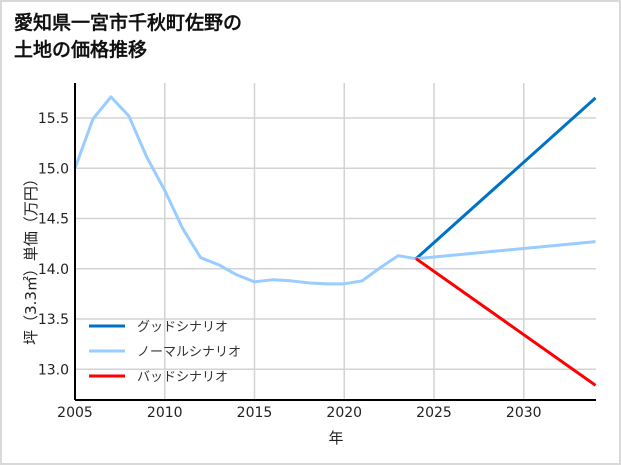 The width and height of the screenshot is (621, 465). Describe the element at coordinates (53, 119) in the screenshot. I see `y-tick-label: 15.5` at that location.